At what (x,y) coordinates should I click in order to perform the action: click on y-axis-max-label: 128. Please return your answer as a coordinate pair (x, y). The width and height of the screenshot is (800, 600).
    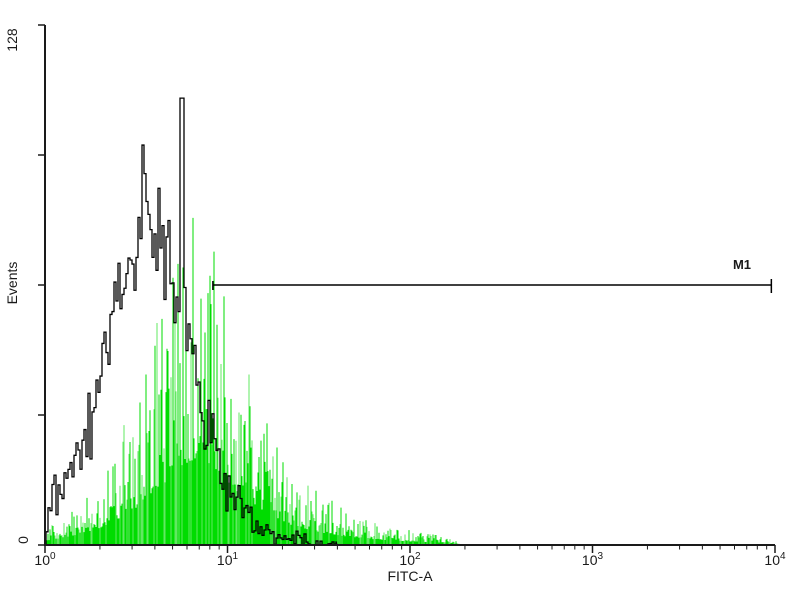
    Looking at the image, I should click on (12, 40).